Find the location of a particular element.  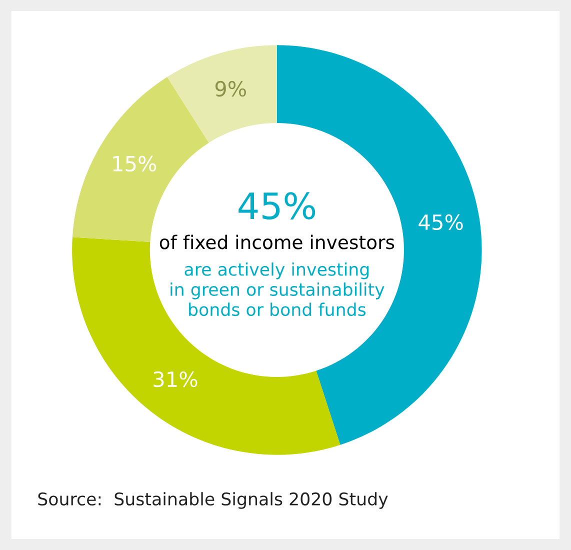

data-label: 15% is located at coordinates (134, 164).